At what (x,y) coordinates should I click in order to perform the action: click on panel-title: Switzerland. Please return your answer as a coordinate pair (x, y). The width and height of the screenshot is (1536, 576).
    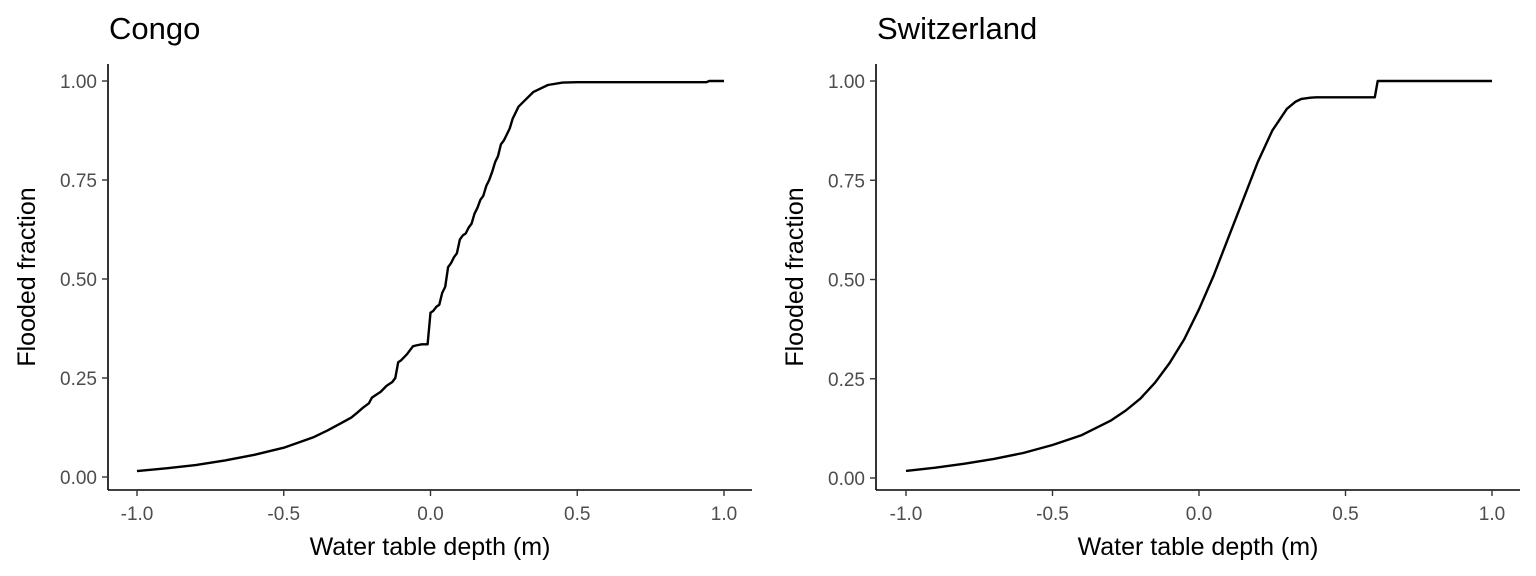
    Looking at the image, I should click on (957, 28).